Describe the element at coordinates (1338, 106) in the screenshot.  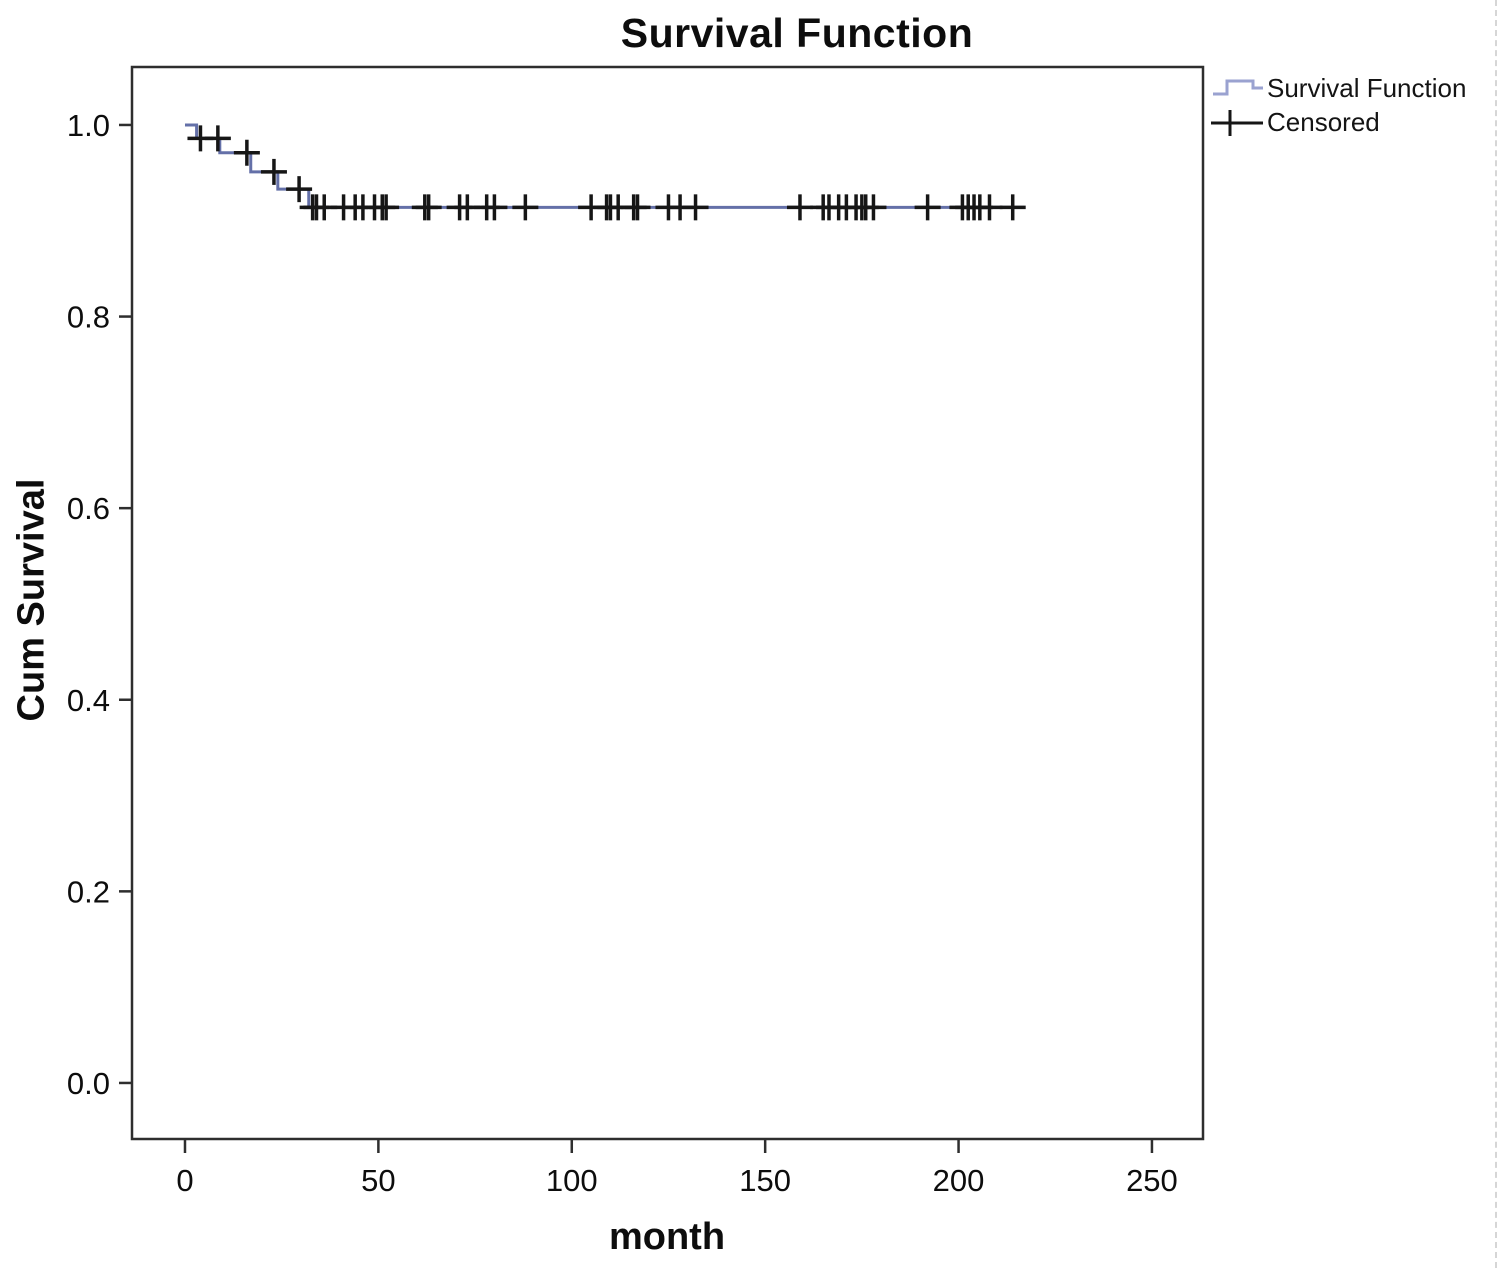
I see `legend: Survival Function Censored` at that location.